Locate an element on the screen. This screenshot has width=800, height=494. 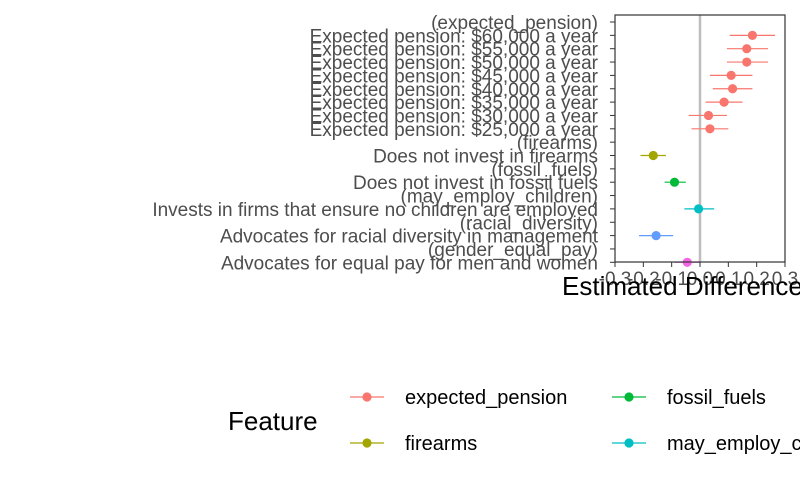
legend-label: firearms is located at coordinates (441, 444).